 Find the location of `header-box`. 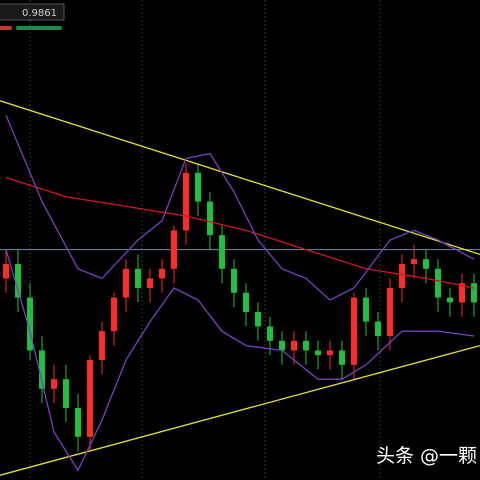

header-box is located at coordinates (32, 12).